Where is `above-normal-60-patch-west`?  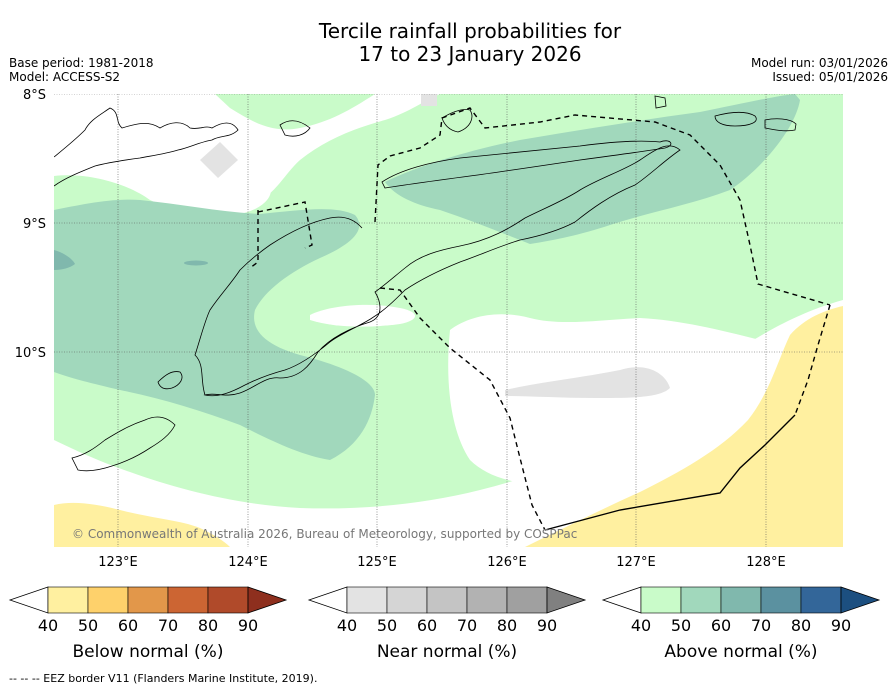
above-normal-60-patch-west is located at coordinates (64, 260).